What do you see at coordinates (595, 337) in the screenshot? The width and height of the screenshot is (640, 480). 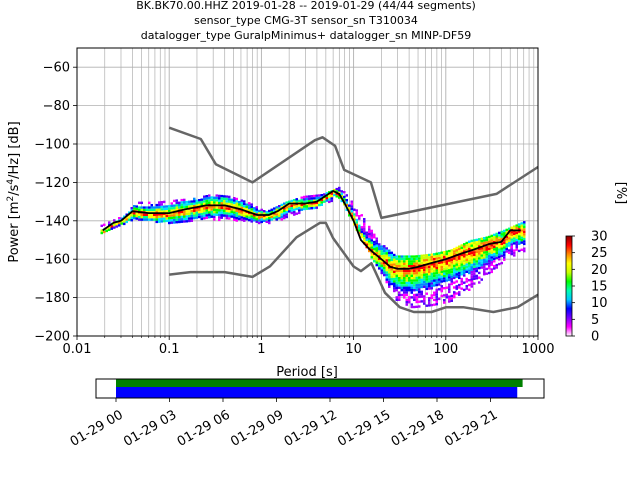 I see `colorbar-tick-label: 0` at bounding box center [595, 337].